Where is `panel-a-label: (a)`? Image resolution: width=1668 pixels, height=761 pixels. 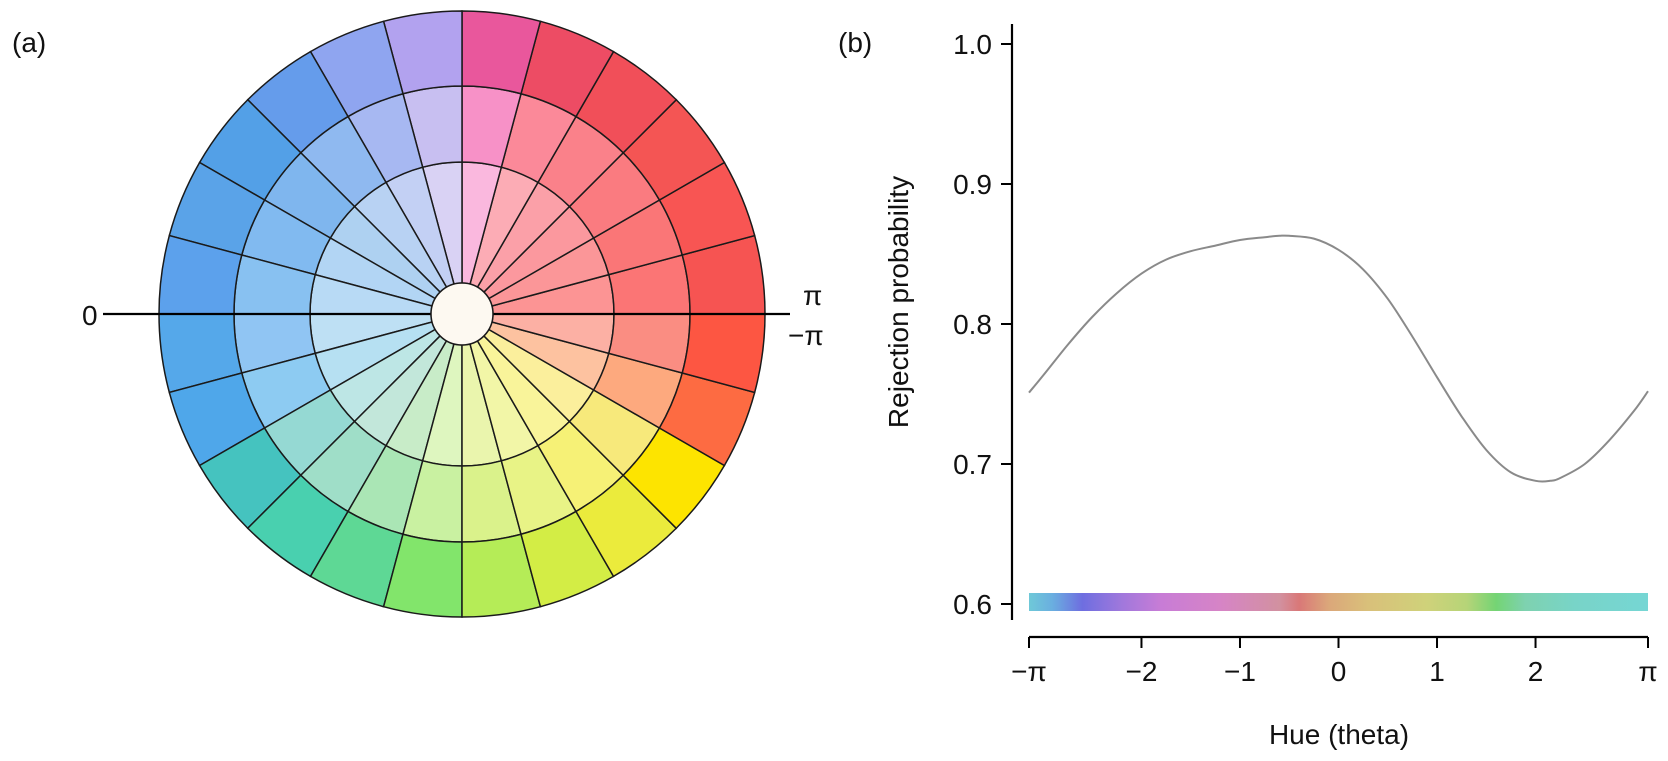 panel-a-label: (a) is located at coordinates (29, 42).